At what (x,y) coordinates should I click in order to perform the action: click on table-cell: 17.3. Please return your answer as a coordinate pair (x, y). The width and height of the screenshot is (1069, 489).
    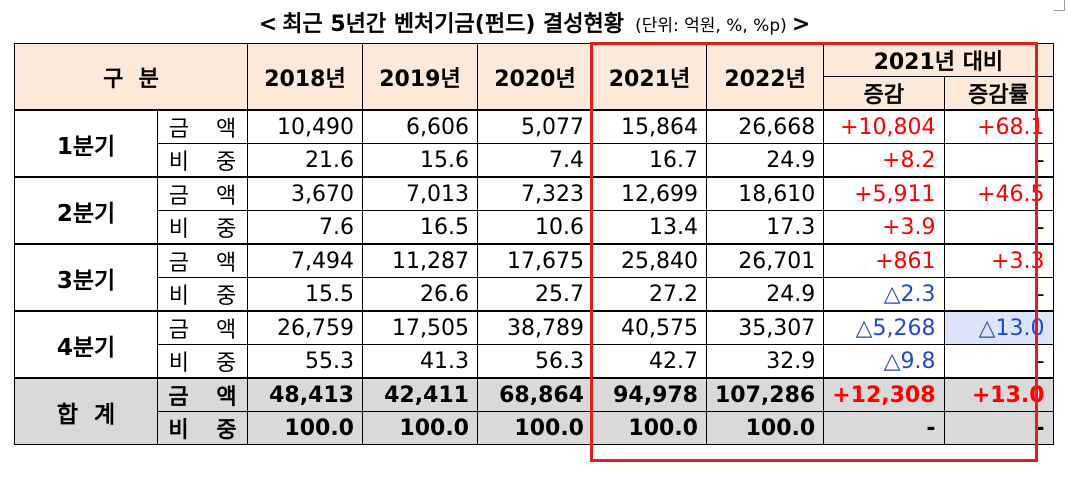
    Looking at the image, I should click on (765, 227).